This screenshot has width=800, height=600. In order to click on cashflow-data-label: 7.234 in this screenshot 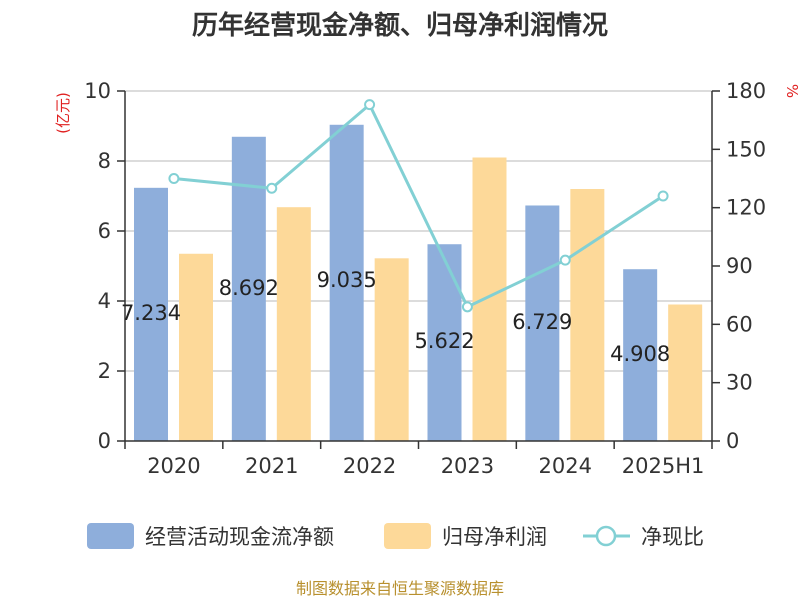, I will do `click(151, 313)`.